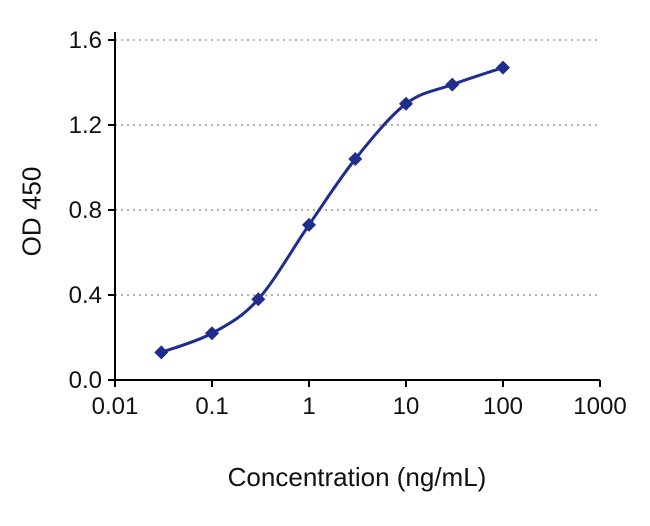  I want to click on x-tick-label: 1, so click(308, 406).